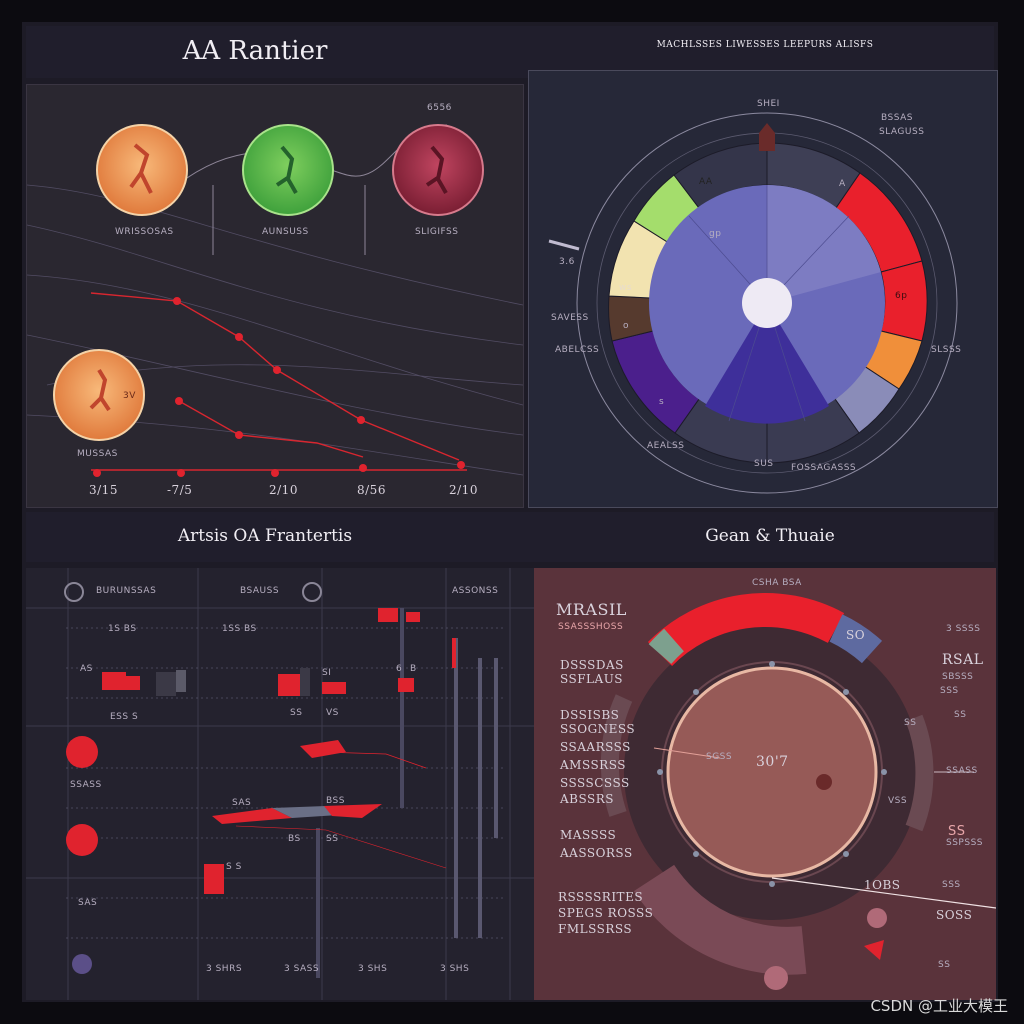 This screenshot has width=1024, height=1024. I want to click on br-right-label-5: SS, so click(910, 723).